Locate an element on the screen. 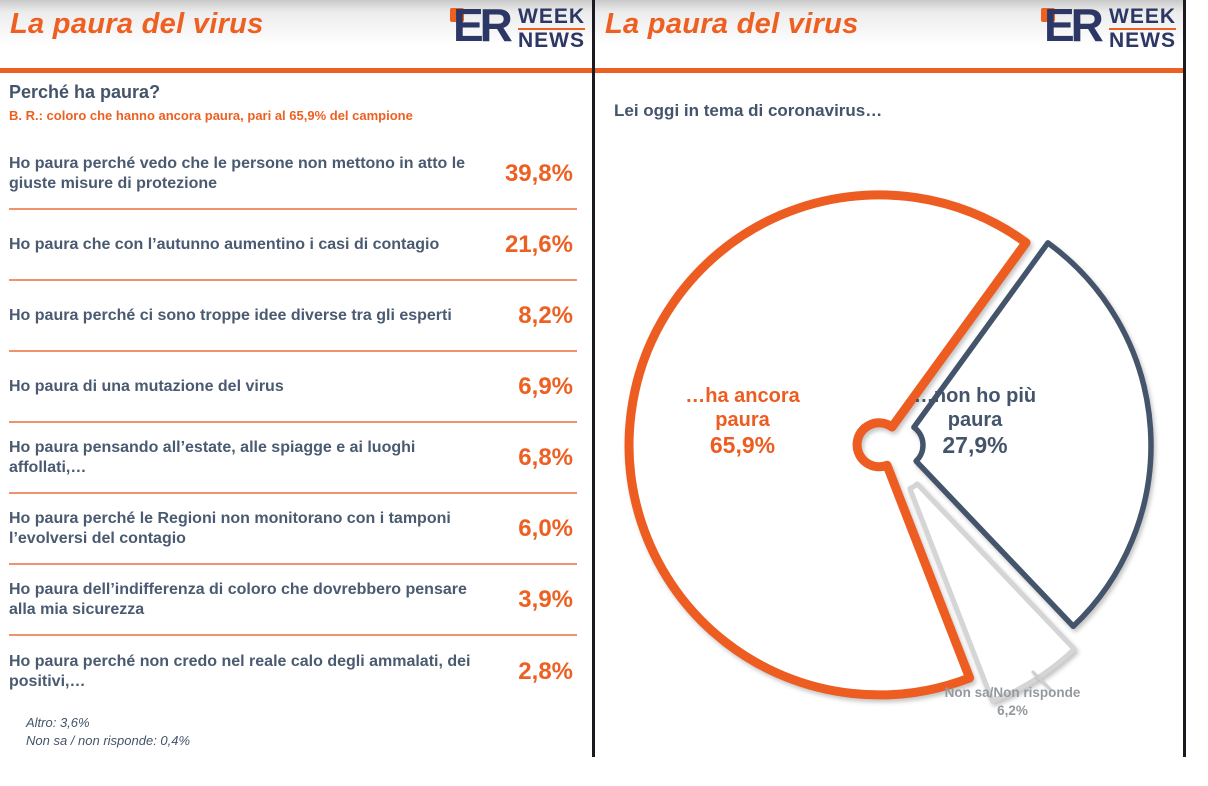 The height and width of the screenshot is (786, 1208). pie-label-value: 27,9% is located at coordinates (975, 445).